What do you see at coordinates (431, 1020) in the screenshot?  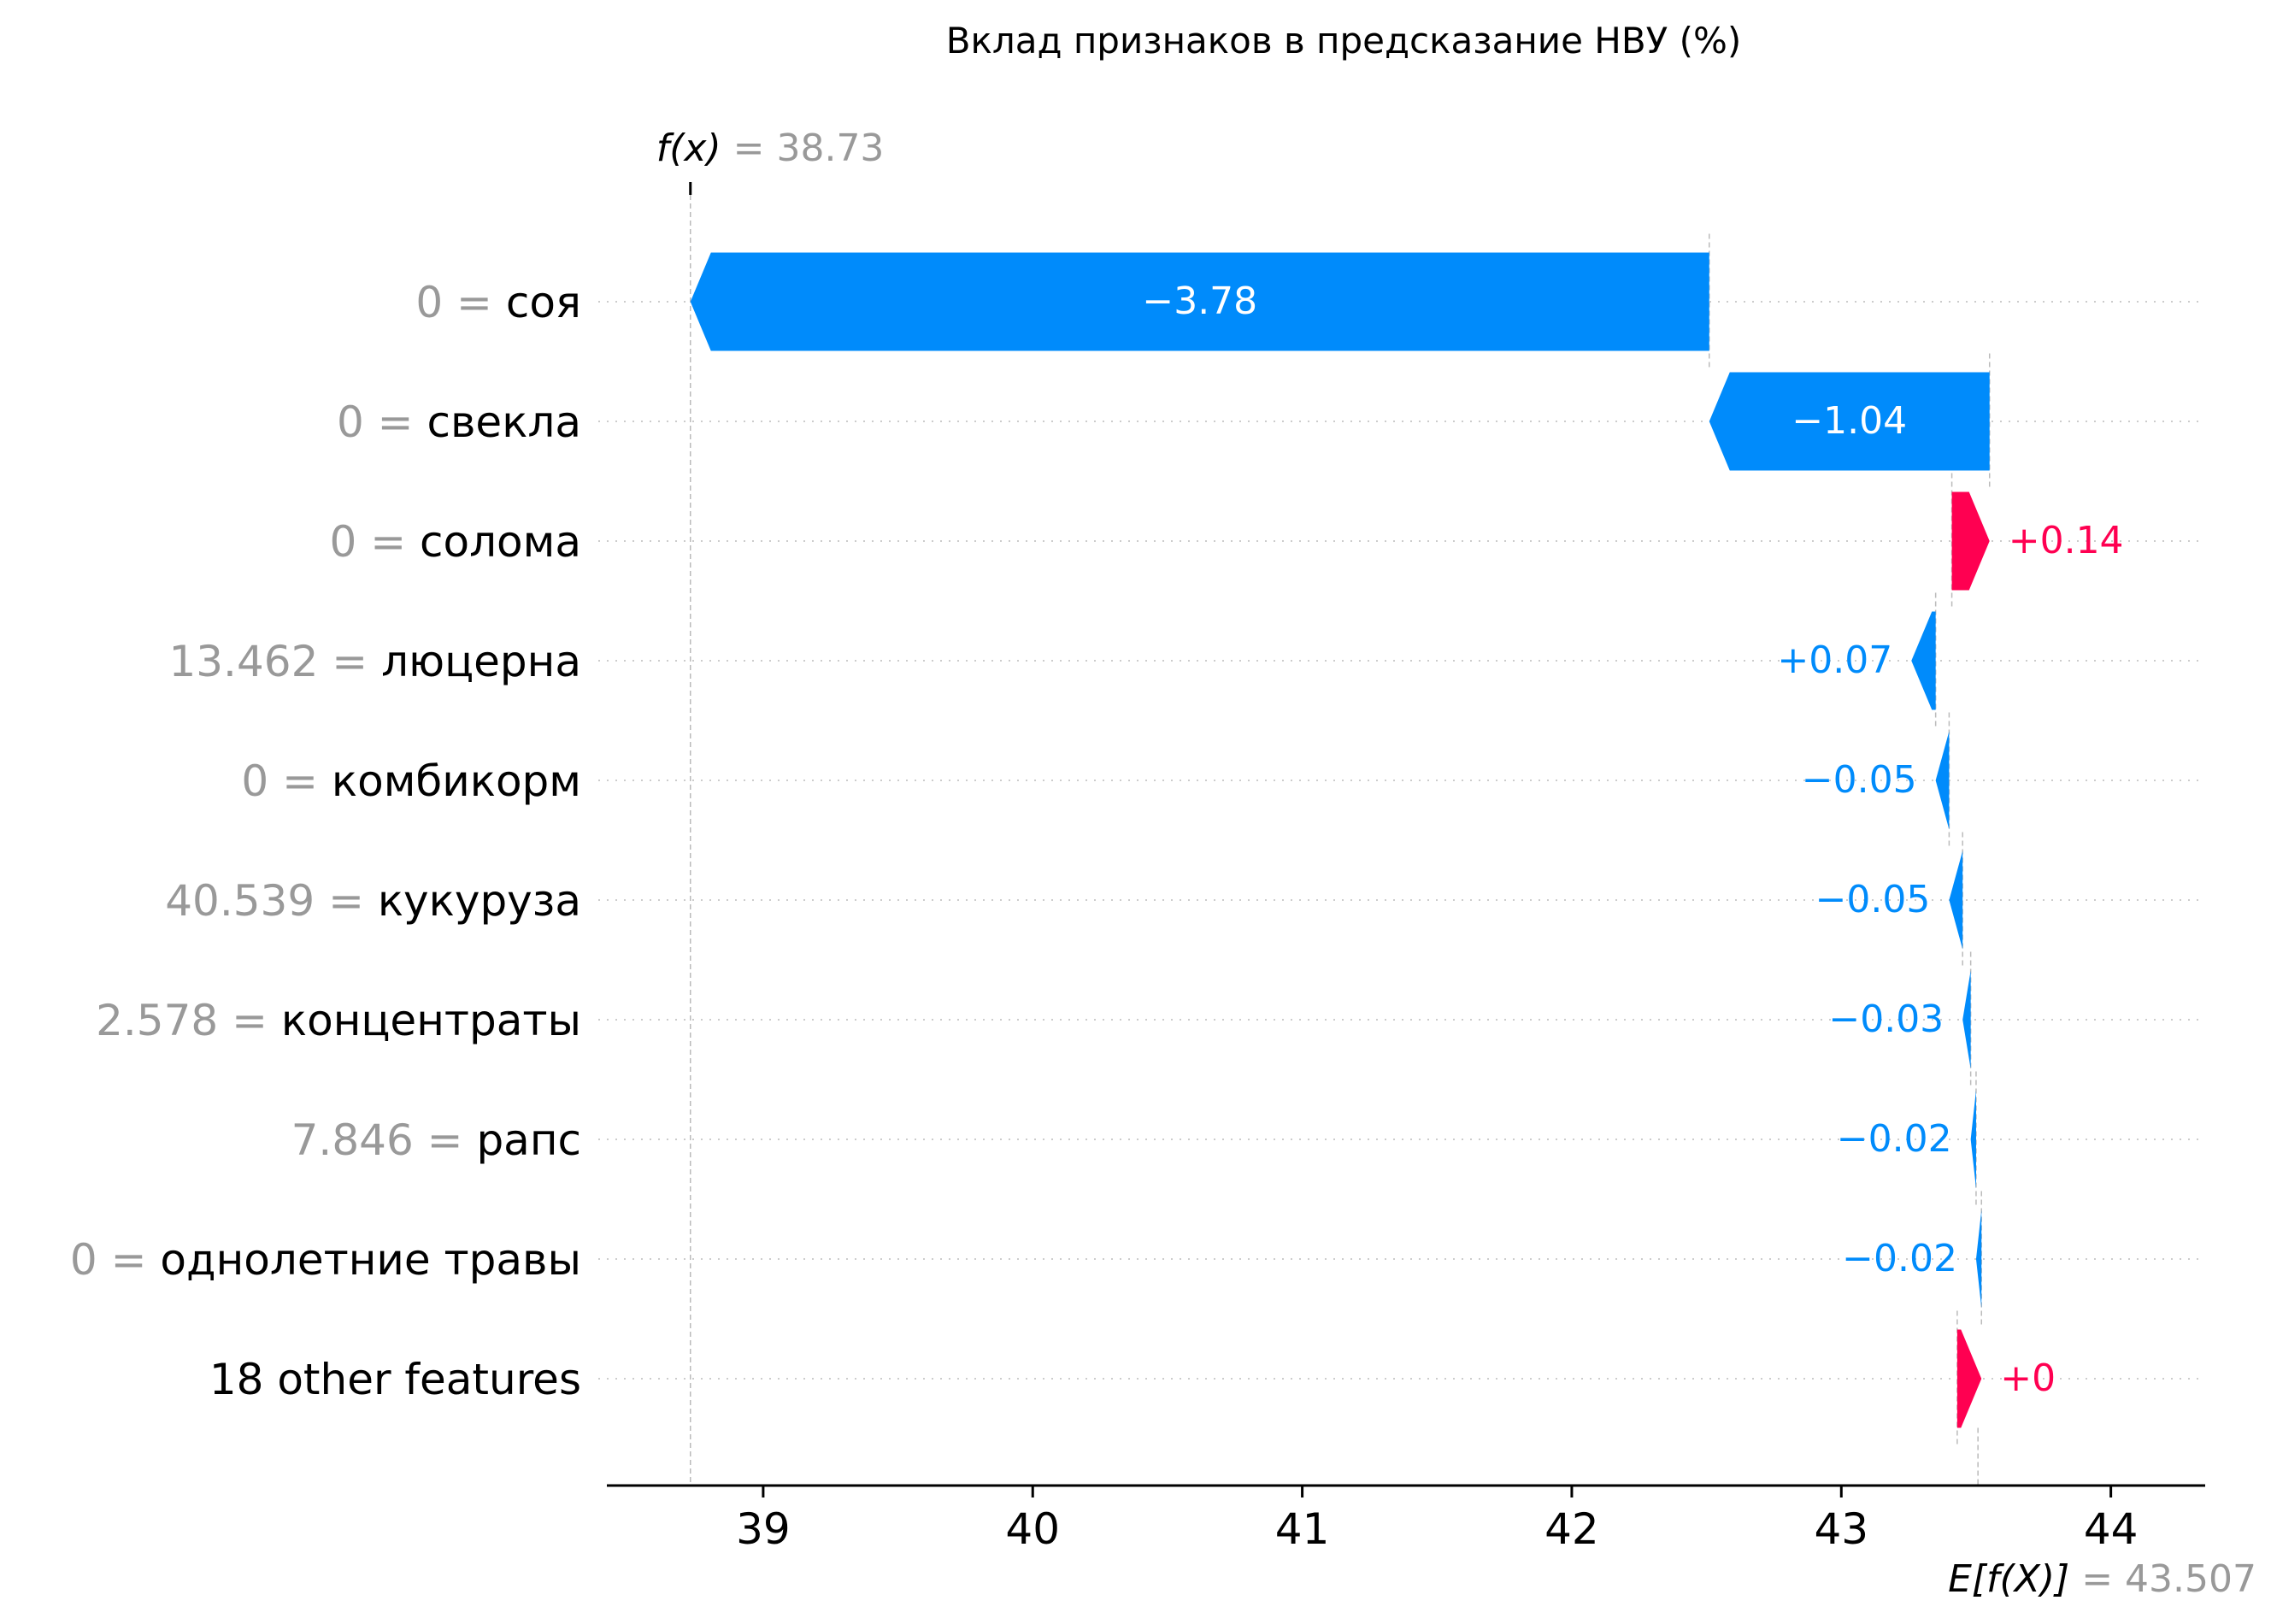 I see `feature-name: концентраты` at bounding box center [431, 1020].